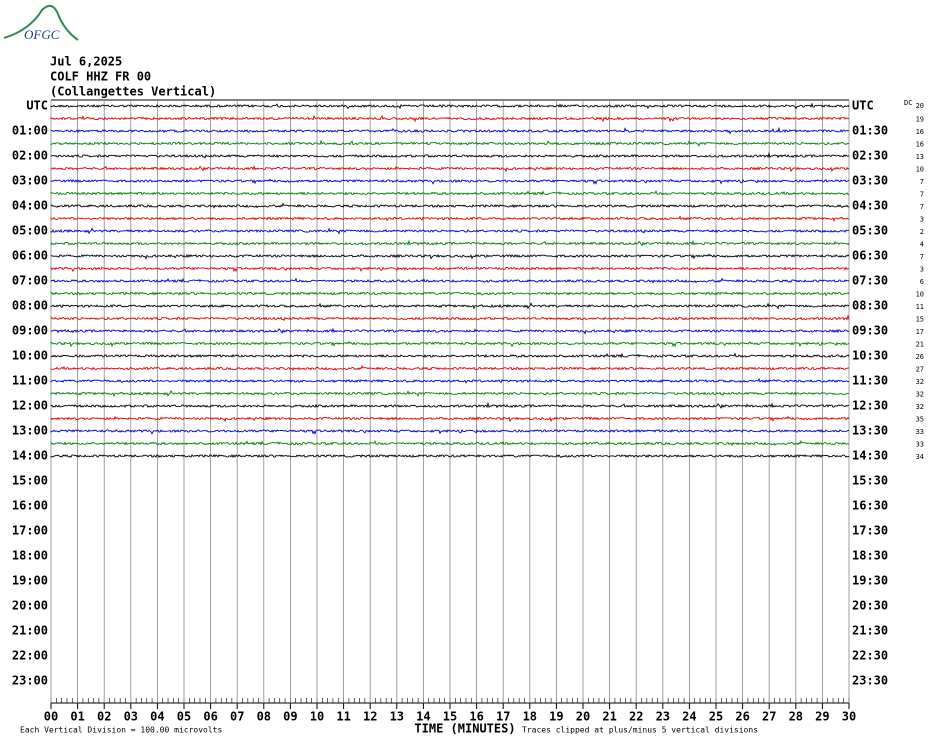 The width and height of the screenshot is (930, 744). Describe the element at coordinates (530, 717) in the screenshot. I see `x-tick-label: 18` at that location.